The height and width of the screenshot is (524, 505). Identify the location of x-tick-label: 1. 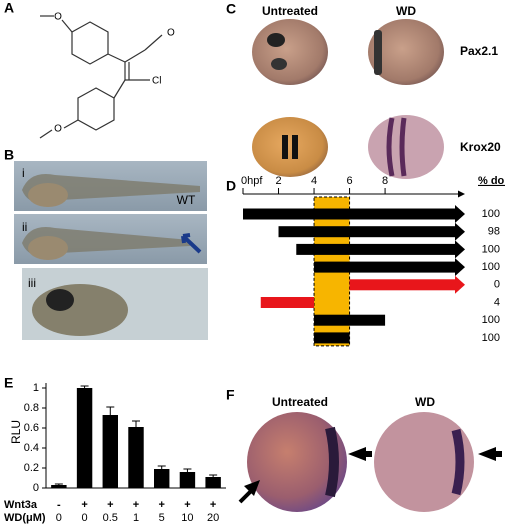
(136, 518).